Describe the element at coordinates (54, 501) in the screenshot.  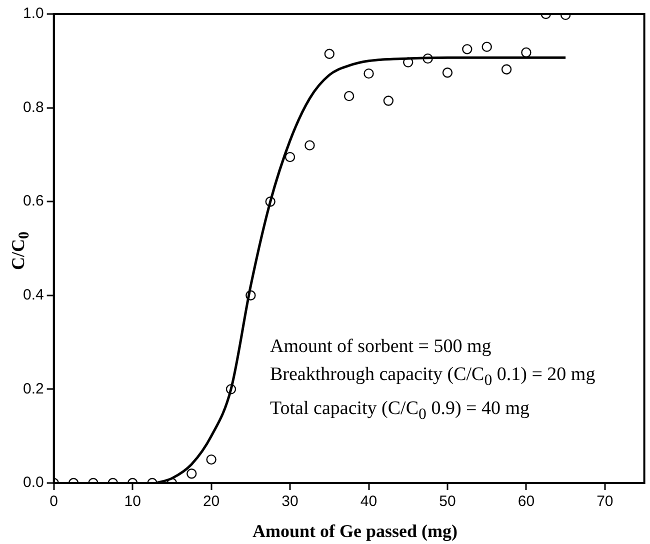
I see `x-tick-label: 0` at that location.